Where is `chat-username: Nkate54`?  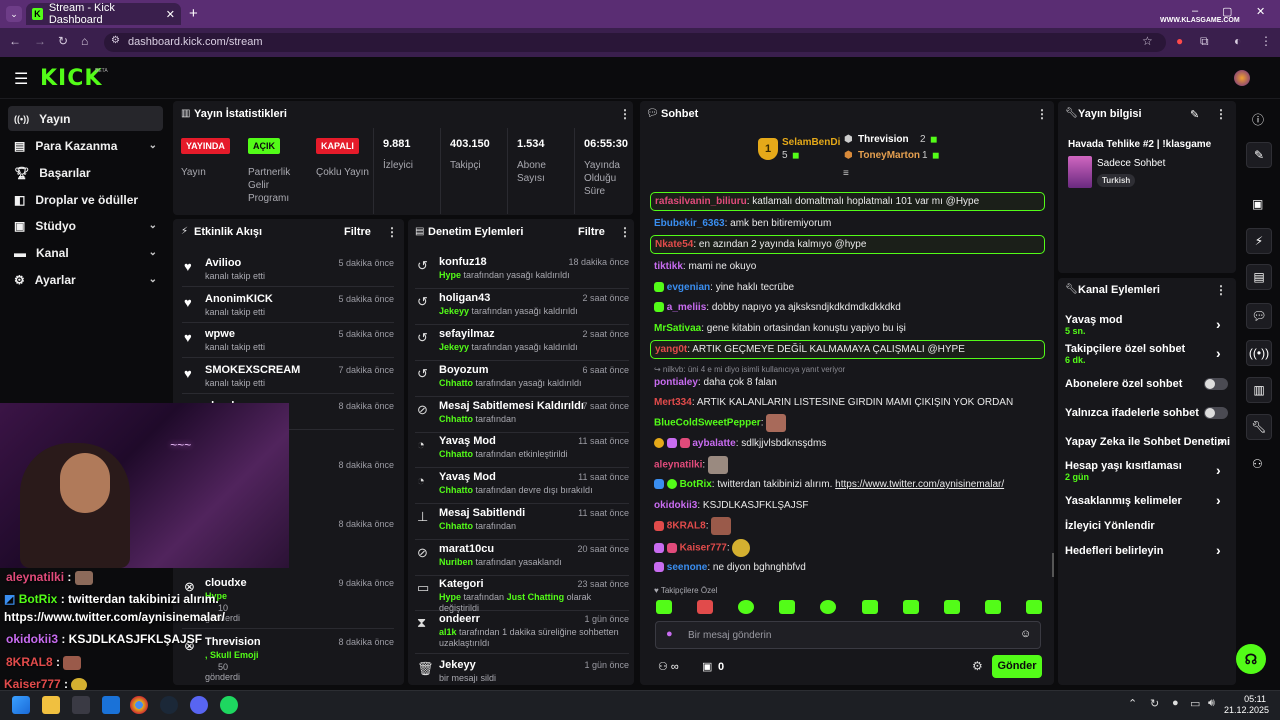
chat-username: Nkate54 is located at coordinates (674, 244).